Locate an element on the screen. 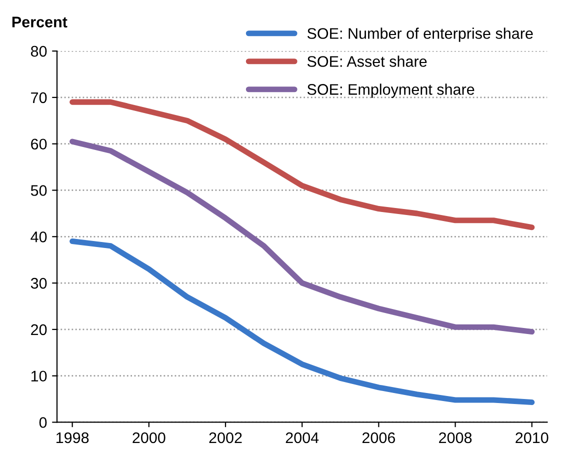 This screenshot has height=464, width=570. x-tick-label: 1998 is located at coordinates (72, 438).